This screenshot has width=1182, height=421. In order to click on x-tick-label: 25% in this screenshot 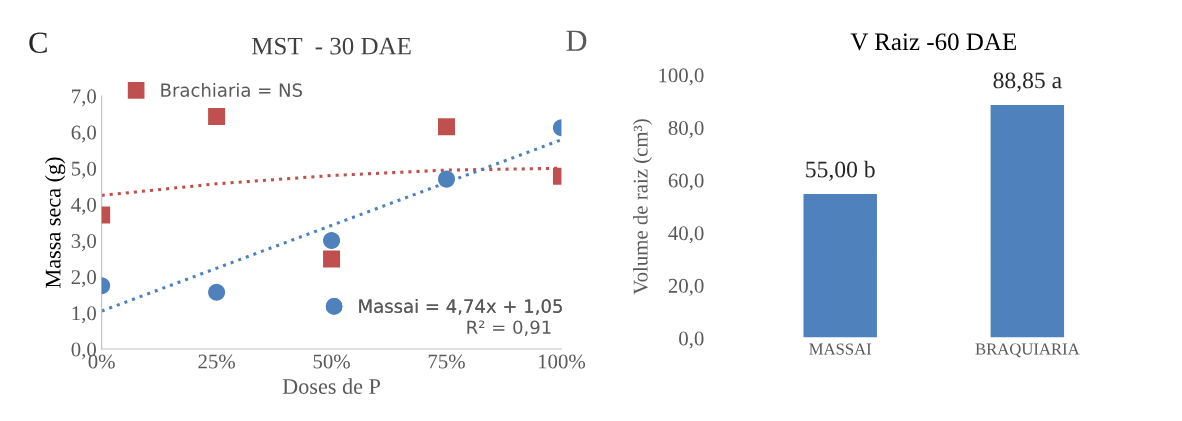, I will do `click(216, 361)`.